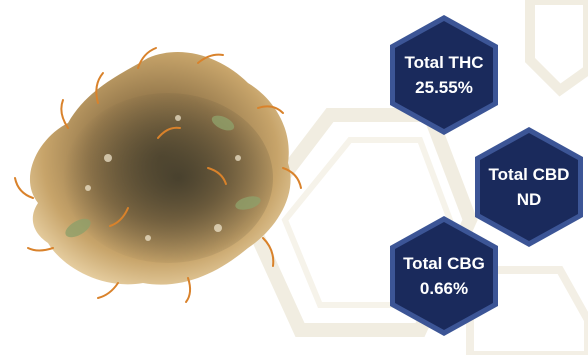  I want to click on total-cbd-badge: Total CBD ND, so click(527, 187).